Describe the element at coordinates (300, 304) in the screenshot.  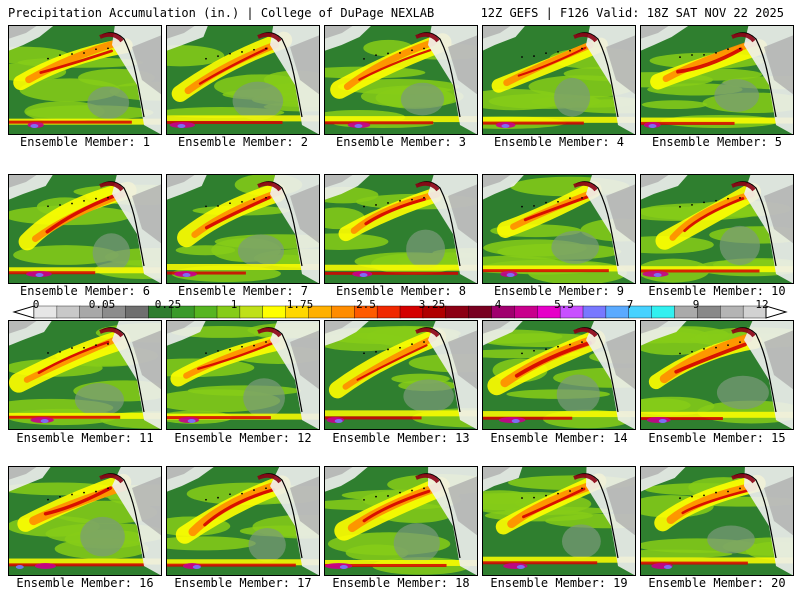
I see `colorbar-tick-label: 1.75` at that location.